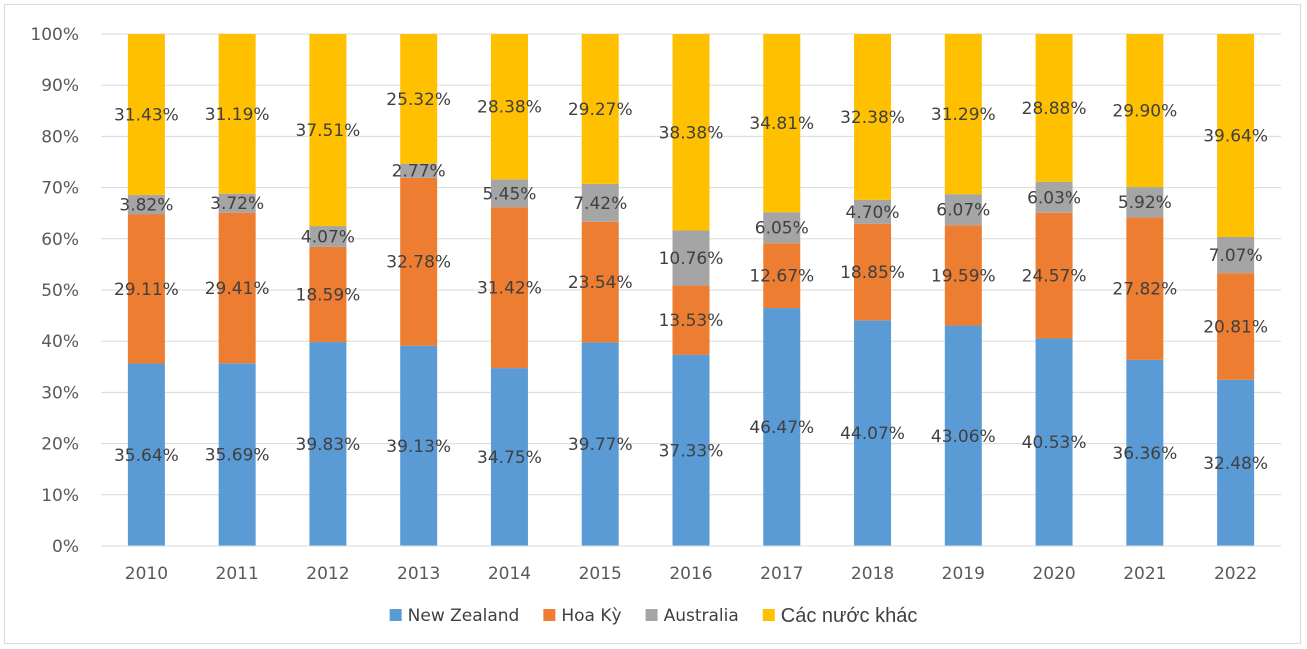  Describe the element at coordinates (60, 291) in the screenshot. I see `y-tick-label: 50%` at that location.